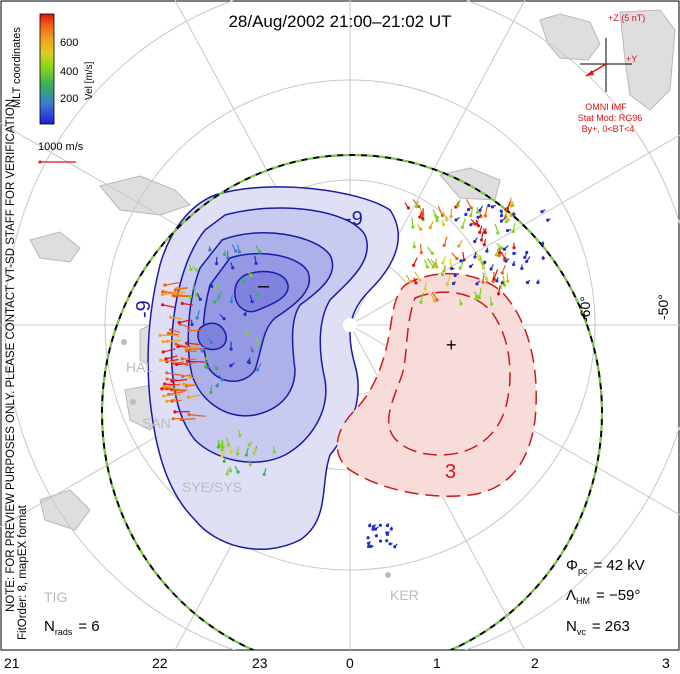 Image resolution: width=680 pixels, height=674 pixels. What do you see at coordinates (144, 309) in the screenshot?
I see `contour-label-neg2: -9` at bounding box center [144, 309].